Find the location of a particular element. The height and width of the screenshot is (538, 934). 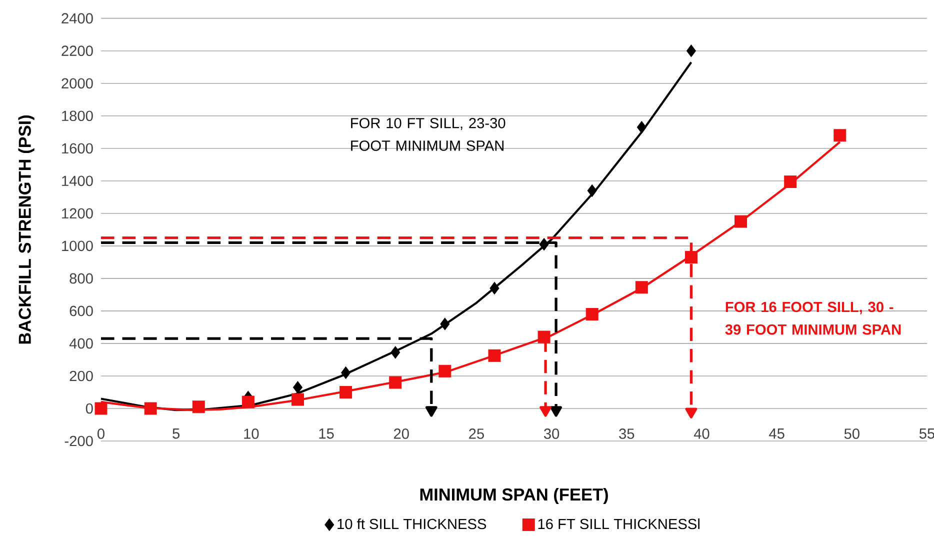

x-tick-label: 45 is located at coordinates (776, 433).